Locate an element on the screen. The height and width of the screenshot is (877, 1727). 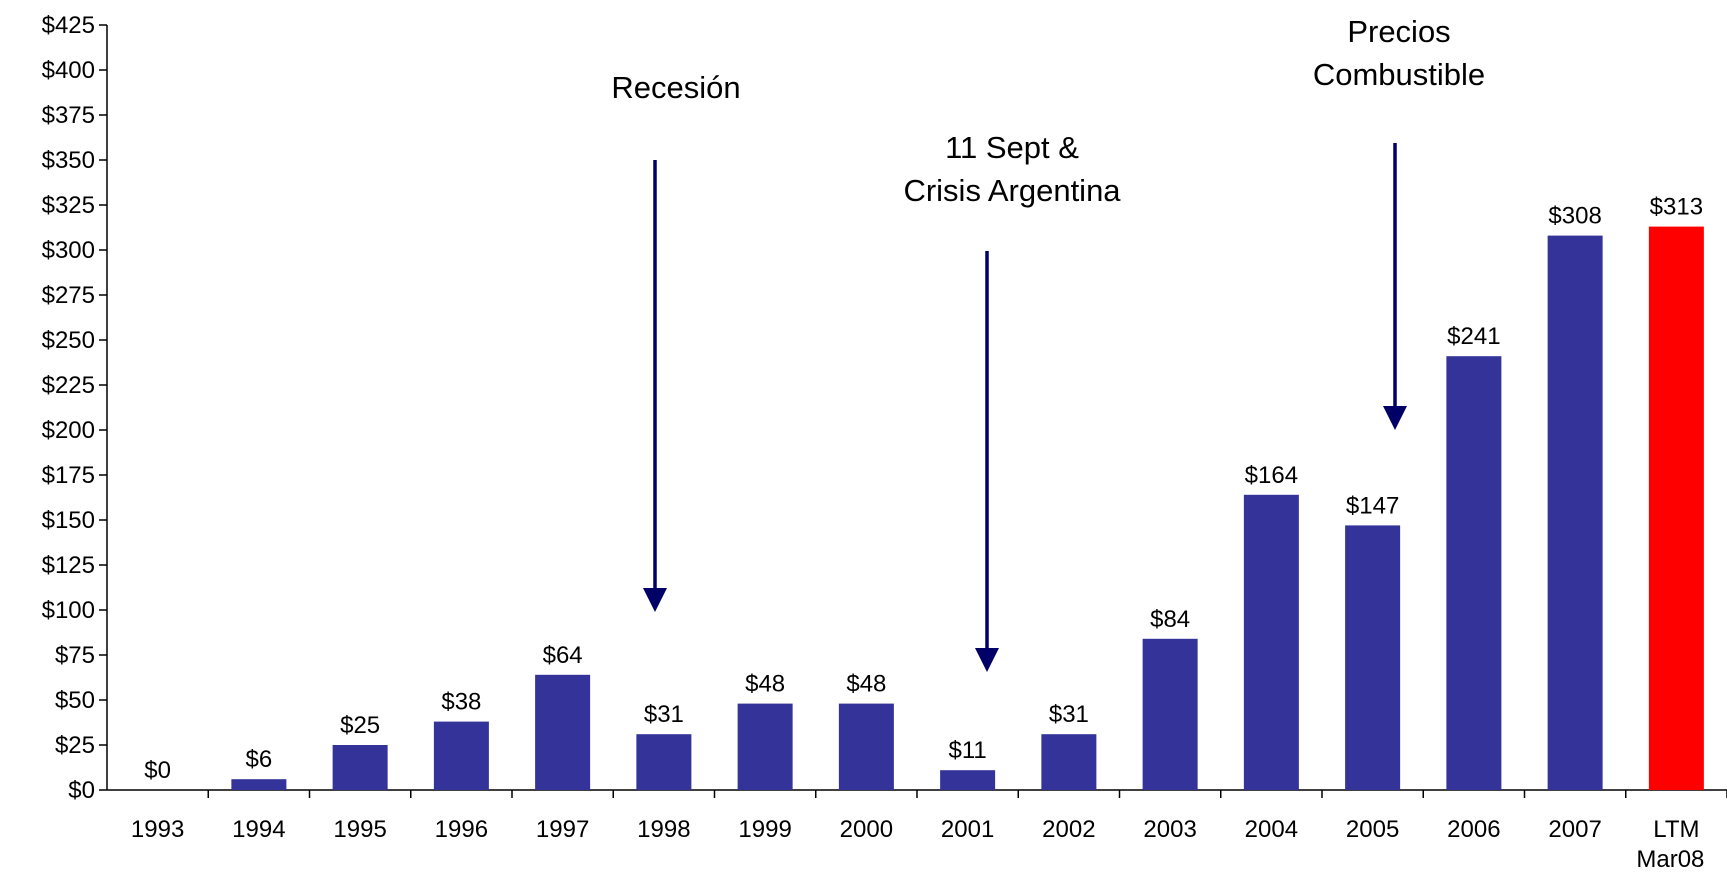
x-tick-label: 2004 is located at coordinates (1271, 829).